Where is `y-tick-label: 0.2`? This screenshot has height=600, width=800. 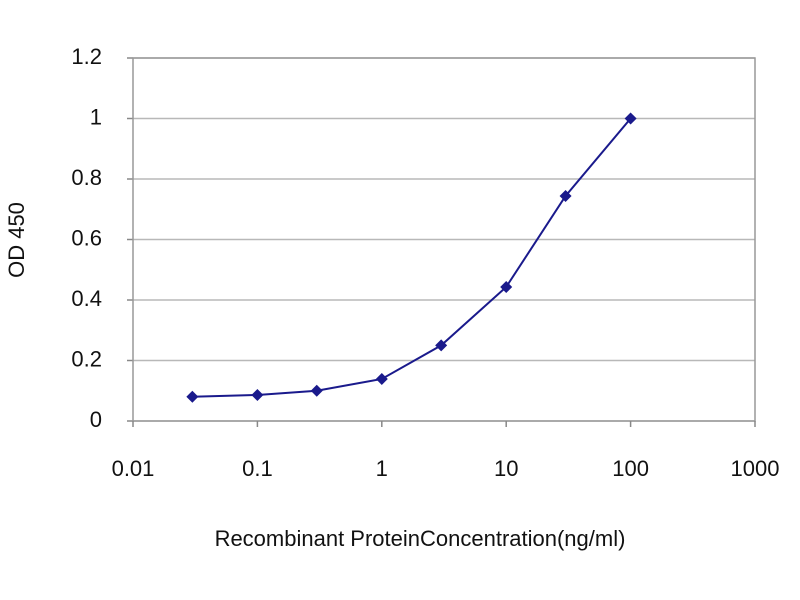
y-tick-label: 0.2 is located at coordinates (86, 358).